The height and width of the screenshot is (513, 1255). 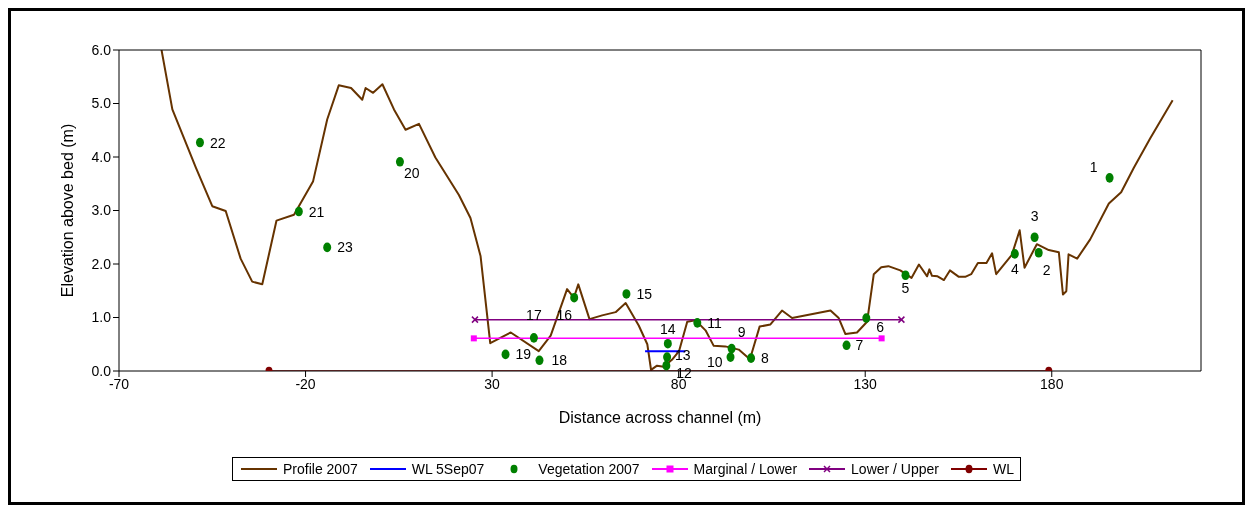 What do you see at coordinates (1052, 383) in the screenshot?
I see `x-tick-label: 180` at bounding box center [1052, 383].